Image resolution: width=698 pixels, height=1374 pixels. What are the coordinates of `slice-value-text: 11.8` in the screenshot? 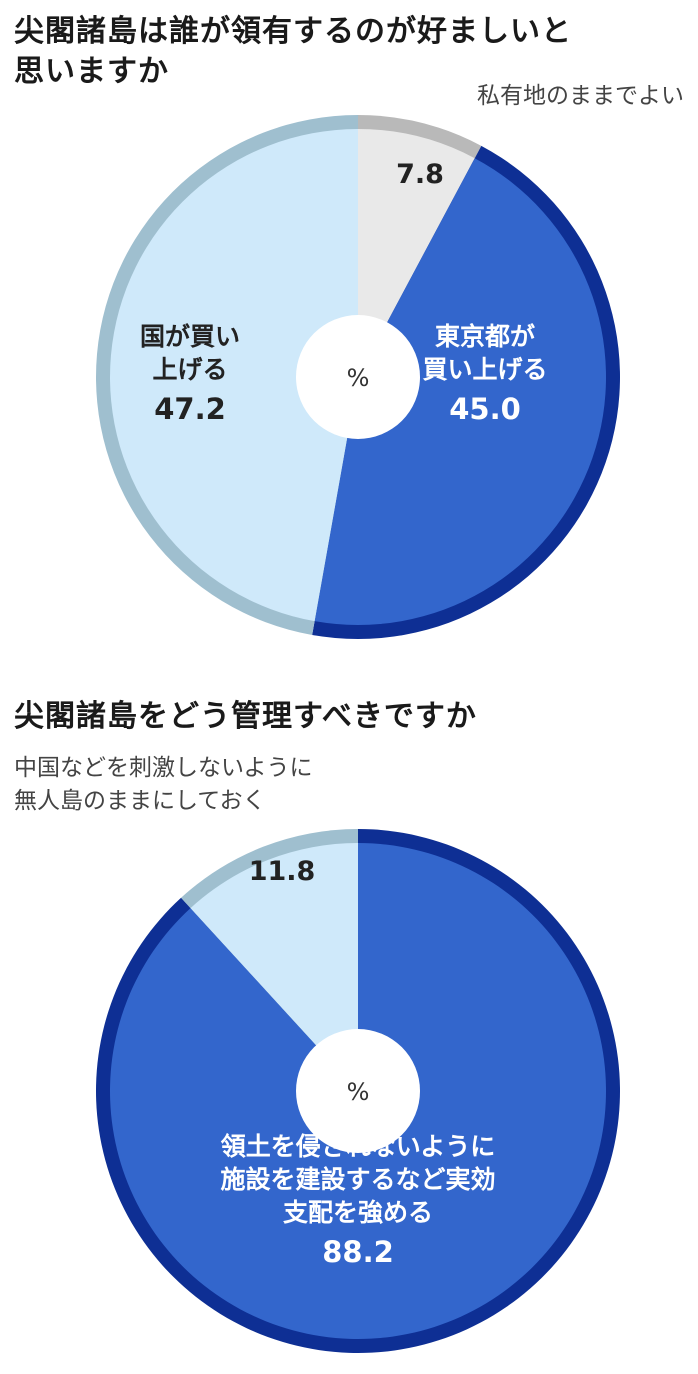 It's located at (282, 871).